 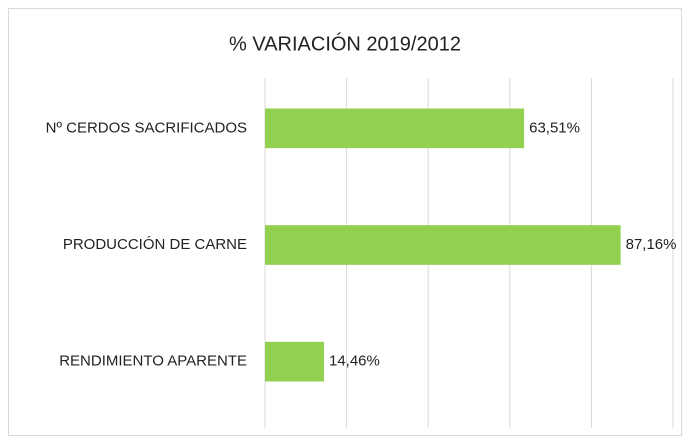 What do you see at coordinates (146, 127) in the screenshot?
I see `y-tick-label: Nº CERDOS SACRIFICADOS` at bounding box center [146, 127].